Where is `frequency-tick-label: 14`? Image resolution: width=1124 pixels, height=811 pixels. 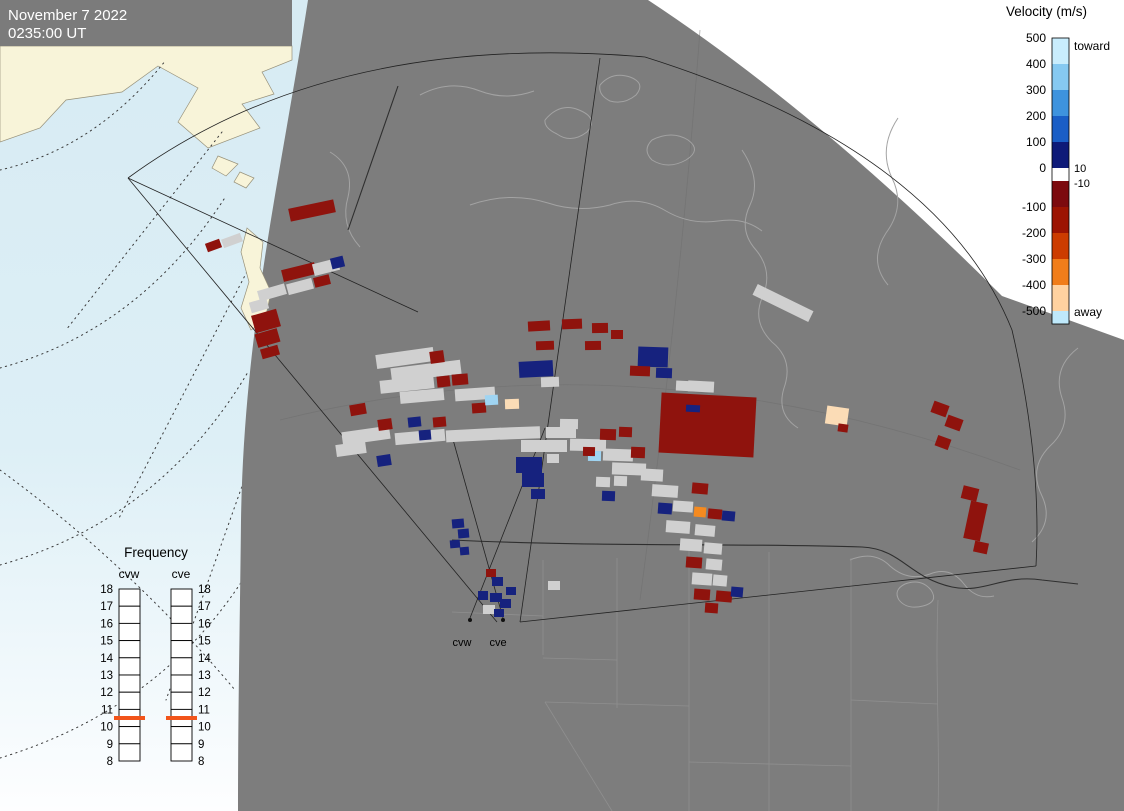
frequency-tick-label: 14 is located at coordinates (204, 659).